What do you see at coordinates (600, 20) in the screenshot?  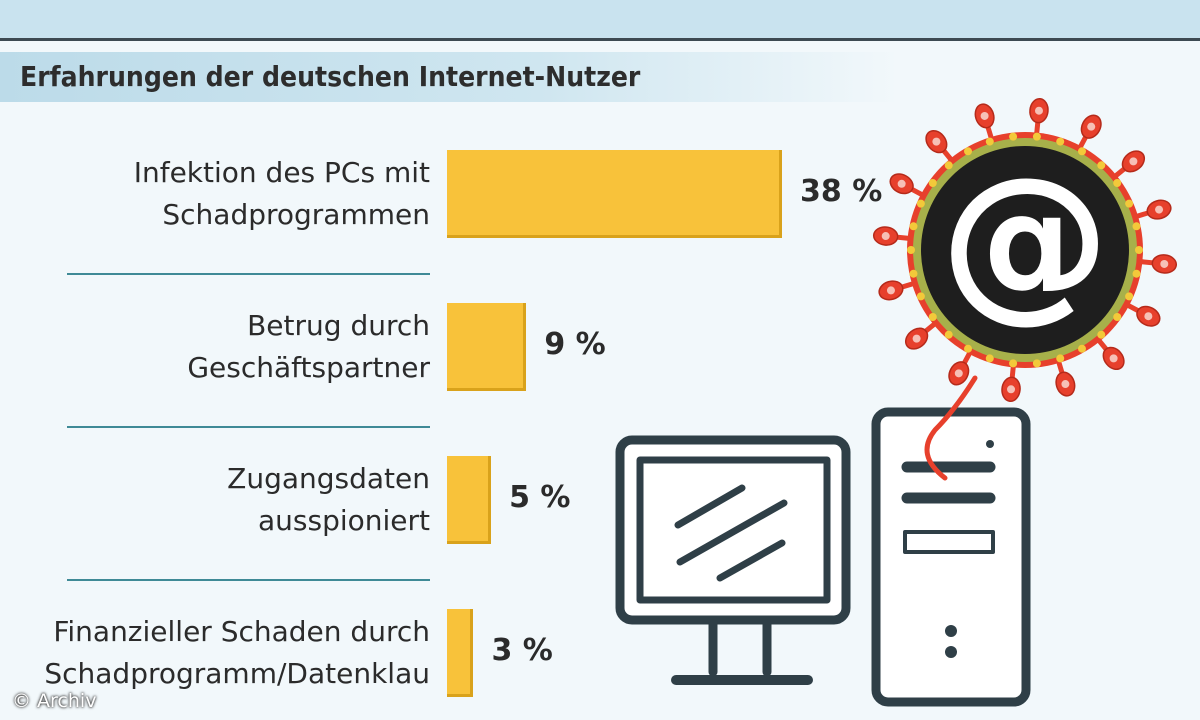 I see `header-band` at bounding box center [600, 20].